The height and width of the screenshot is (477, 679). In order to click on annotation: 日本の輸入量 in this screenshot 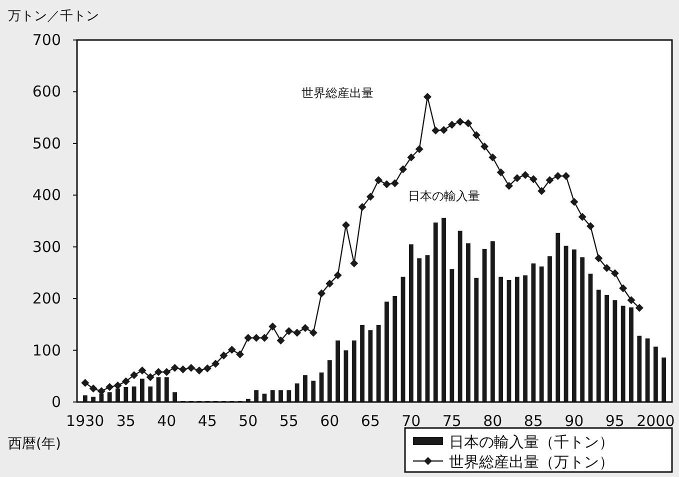, I will do `click(444, 195)`.